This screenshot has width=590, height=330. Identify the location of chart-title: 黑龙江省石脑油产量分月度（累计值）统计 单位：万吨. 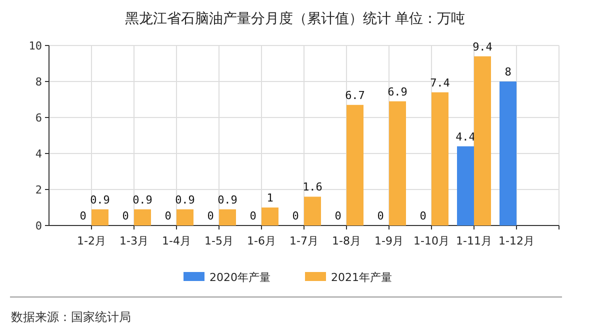
(295, 19).